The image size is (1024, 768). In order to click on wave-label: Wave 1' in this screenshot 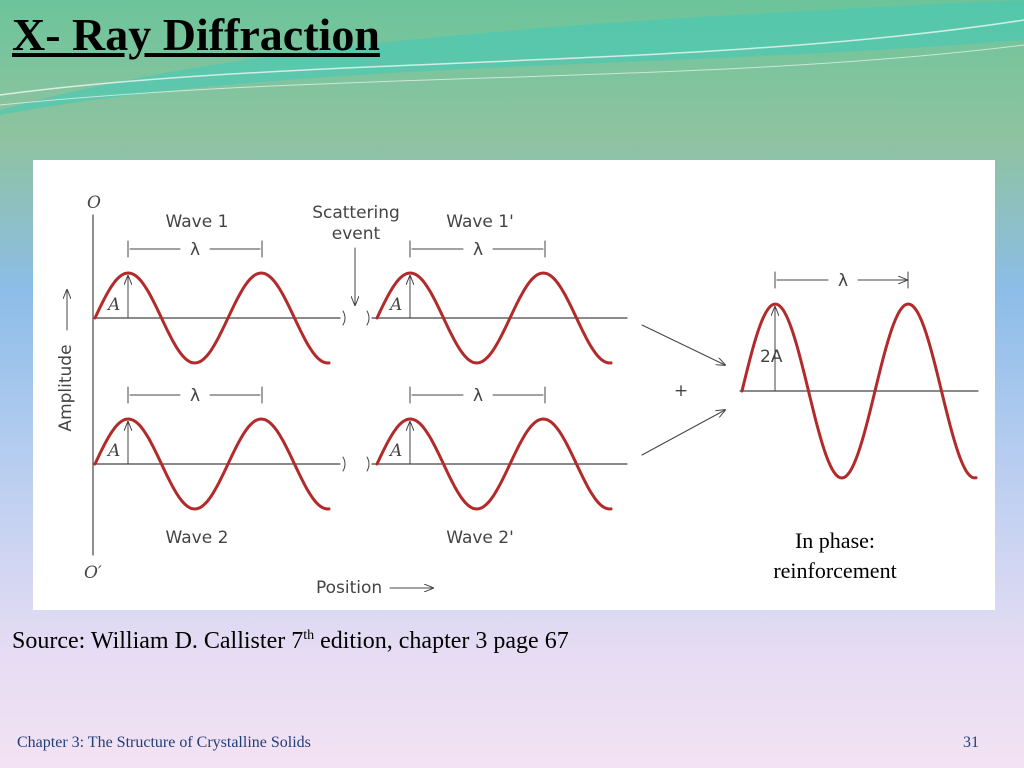, I will do `click(480, 222)`.